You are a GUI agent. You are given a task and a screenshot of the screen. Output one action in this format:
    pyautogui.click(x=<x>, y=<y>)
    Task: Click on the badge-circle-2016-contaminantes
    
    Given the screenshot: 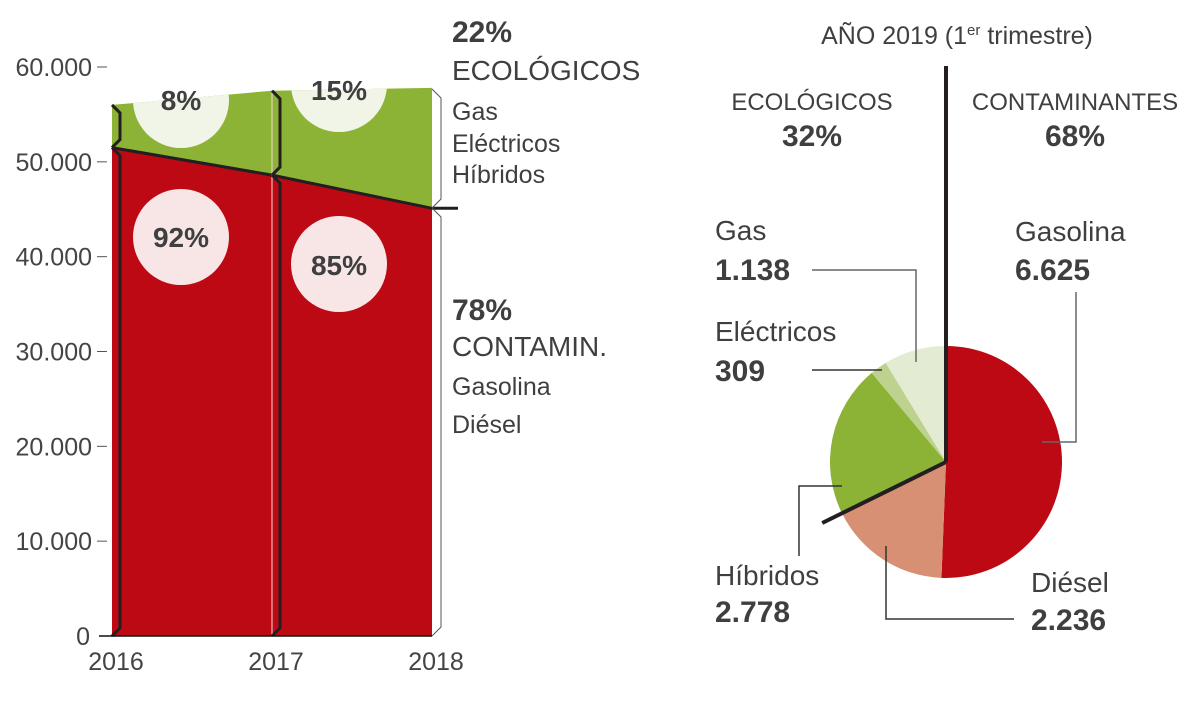 What is the action you would take?
    pyautogui.click(x=181, y=237)
    